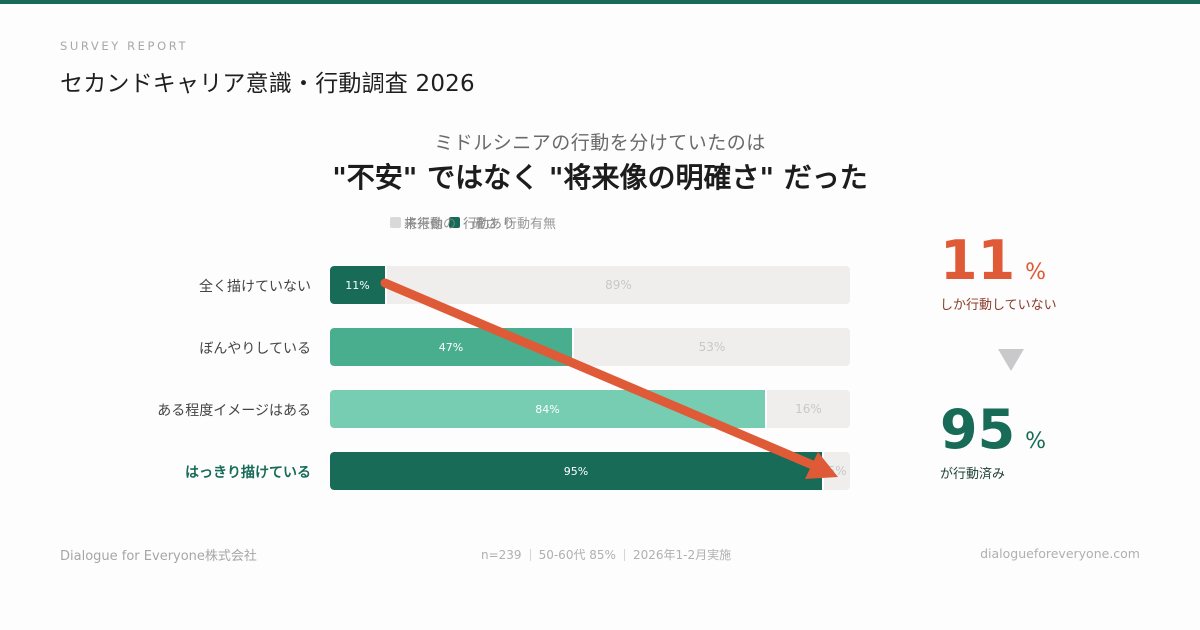  I want to click on legend-swatch-not-acted, so click(395, 222).